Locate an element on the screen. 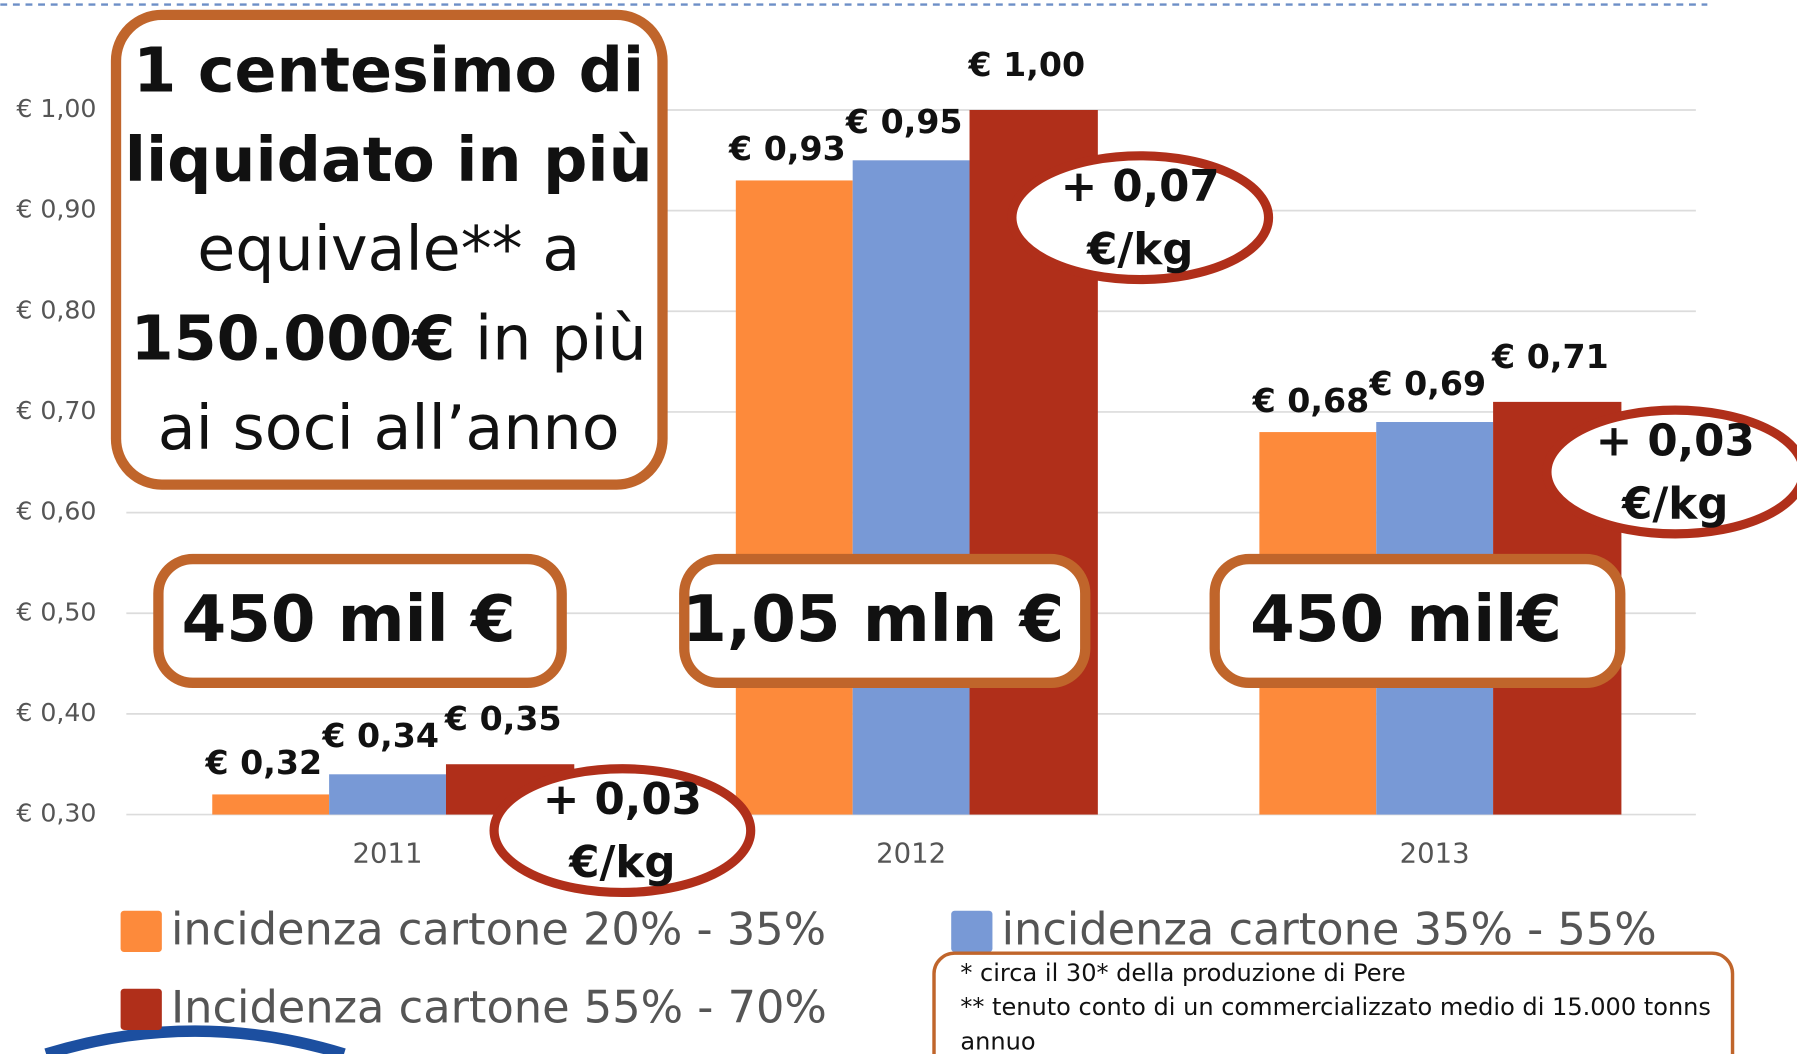  y-tick-label: € 0,60 is located at coordinates (56, 511).